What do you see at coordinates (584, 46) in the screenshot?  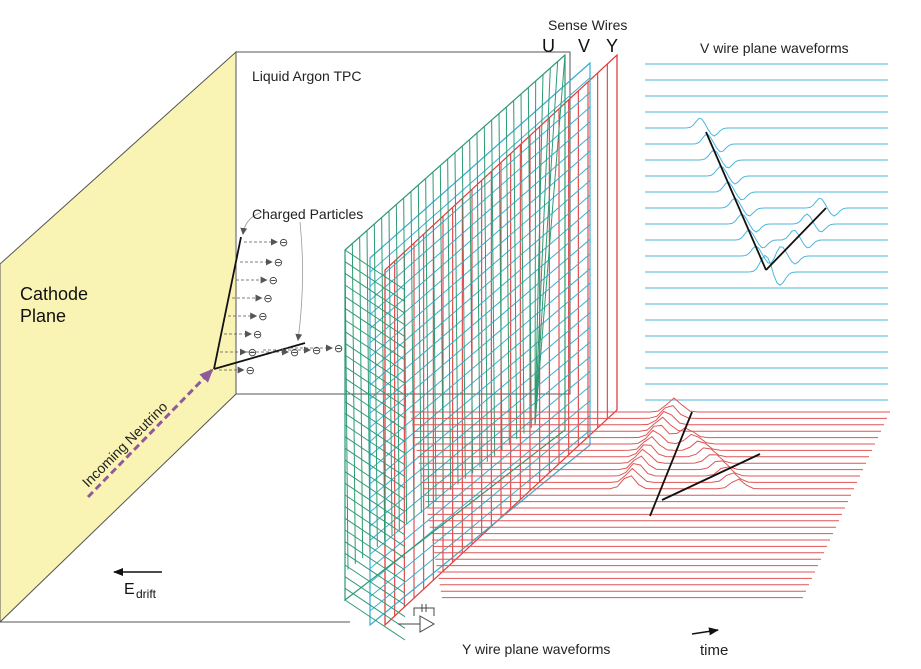 I see `v-plane-label: V` at bounding box center [584, 46].